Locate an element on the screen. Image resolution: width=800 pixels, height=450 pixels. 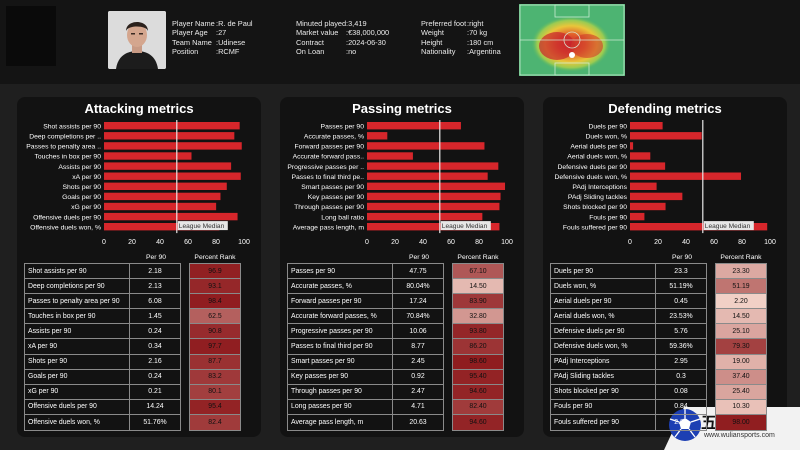
bar-label: Long ball ratio is located at coordinates (342, 217).